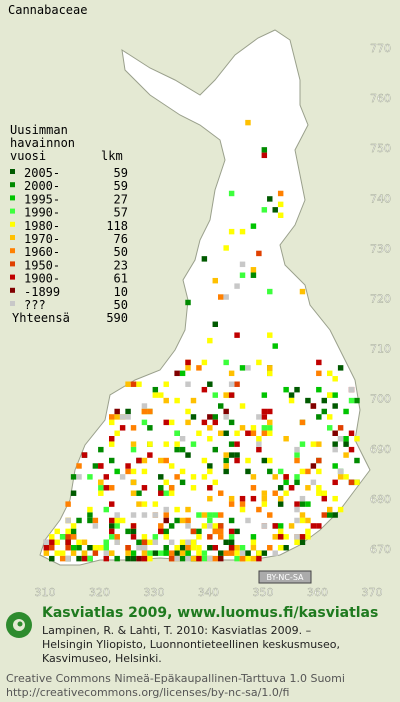 This screenshot has width=400, height=702. I want to click on y-grid-label: 750, so click(380, 148).